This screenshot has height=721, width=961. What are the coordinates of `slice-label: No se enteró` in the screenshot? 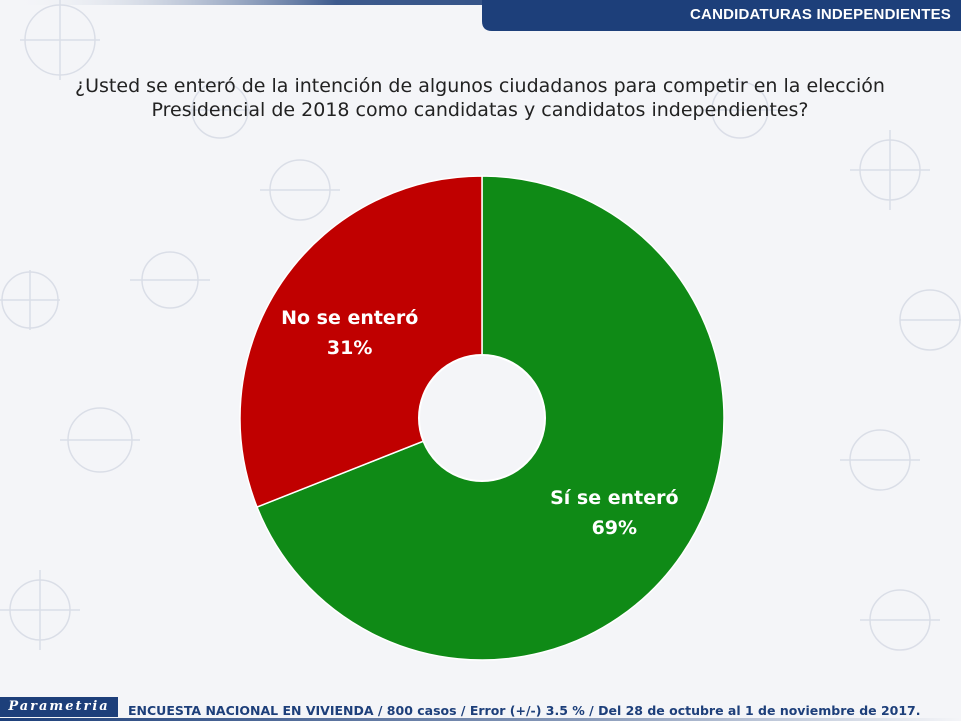 It's located at (349, 318).